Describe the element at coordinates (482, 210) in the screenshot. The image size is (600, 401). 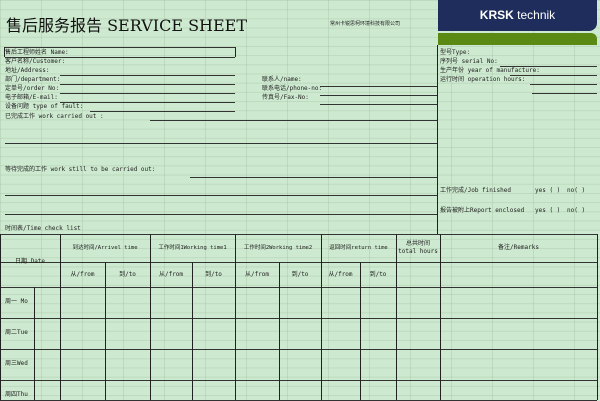
I see `report-enclosed-label: 报告被附上Report enclosed` at that location.